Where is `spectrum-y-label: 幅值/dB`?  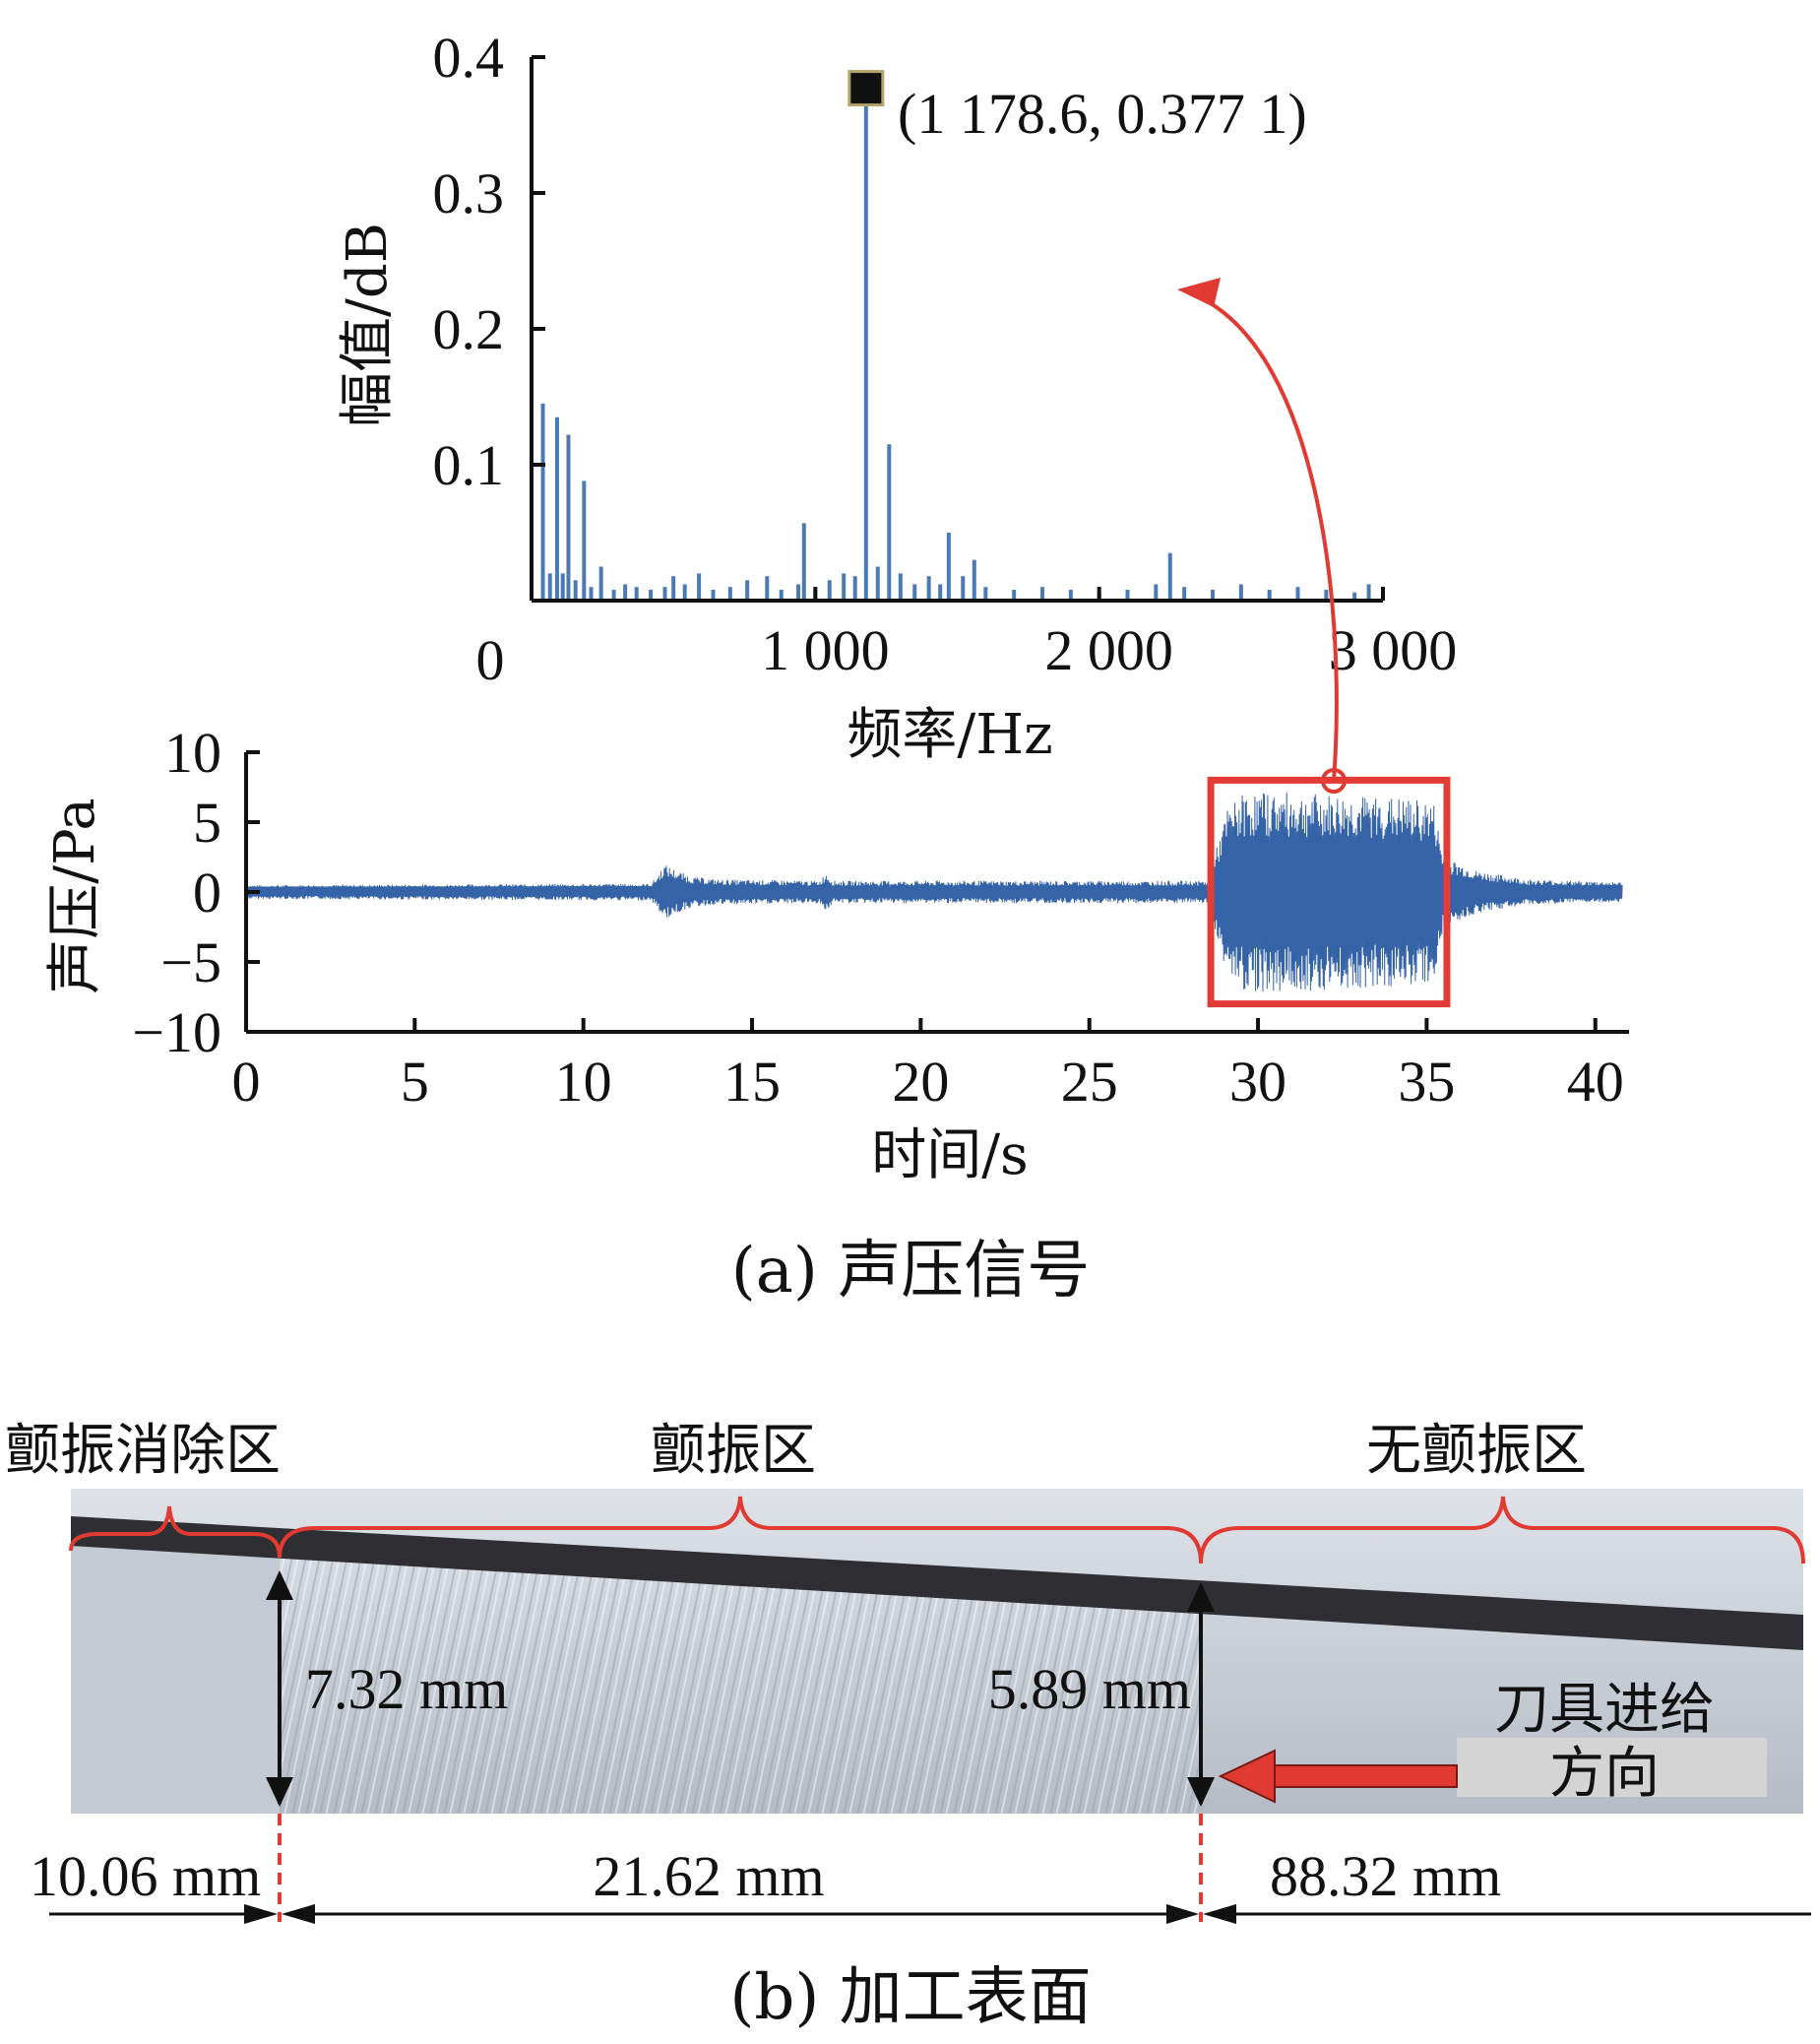
spectrum-y-label: 幅值/dB is located at coordinates (368, 325).